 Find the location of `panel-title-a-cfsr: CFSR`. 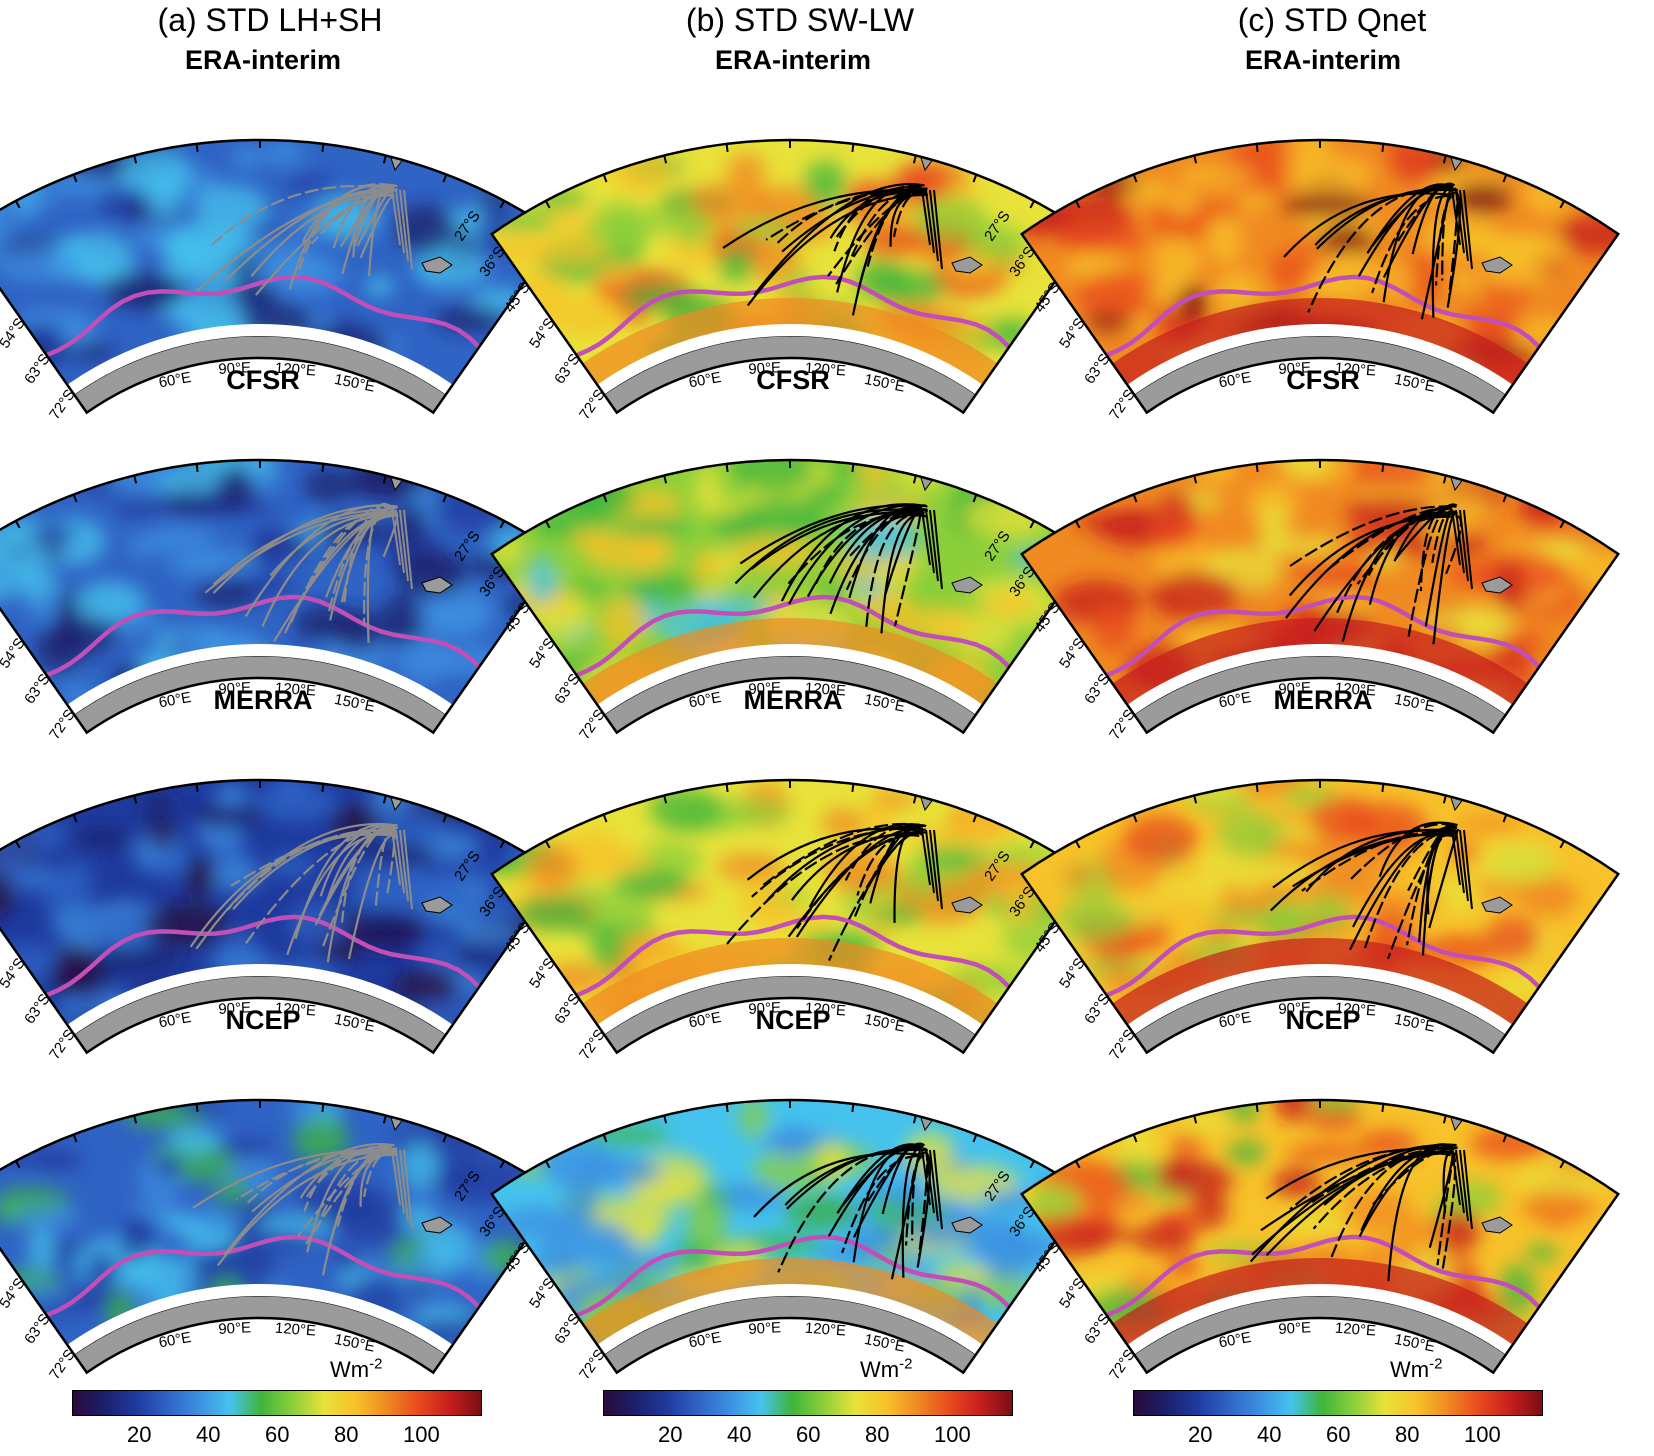

panel-title-a-cfsr: CFSR is located at coordinates (263, 380).